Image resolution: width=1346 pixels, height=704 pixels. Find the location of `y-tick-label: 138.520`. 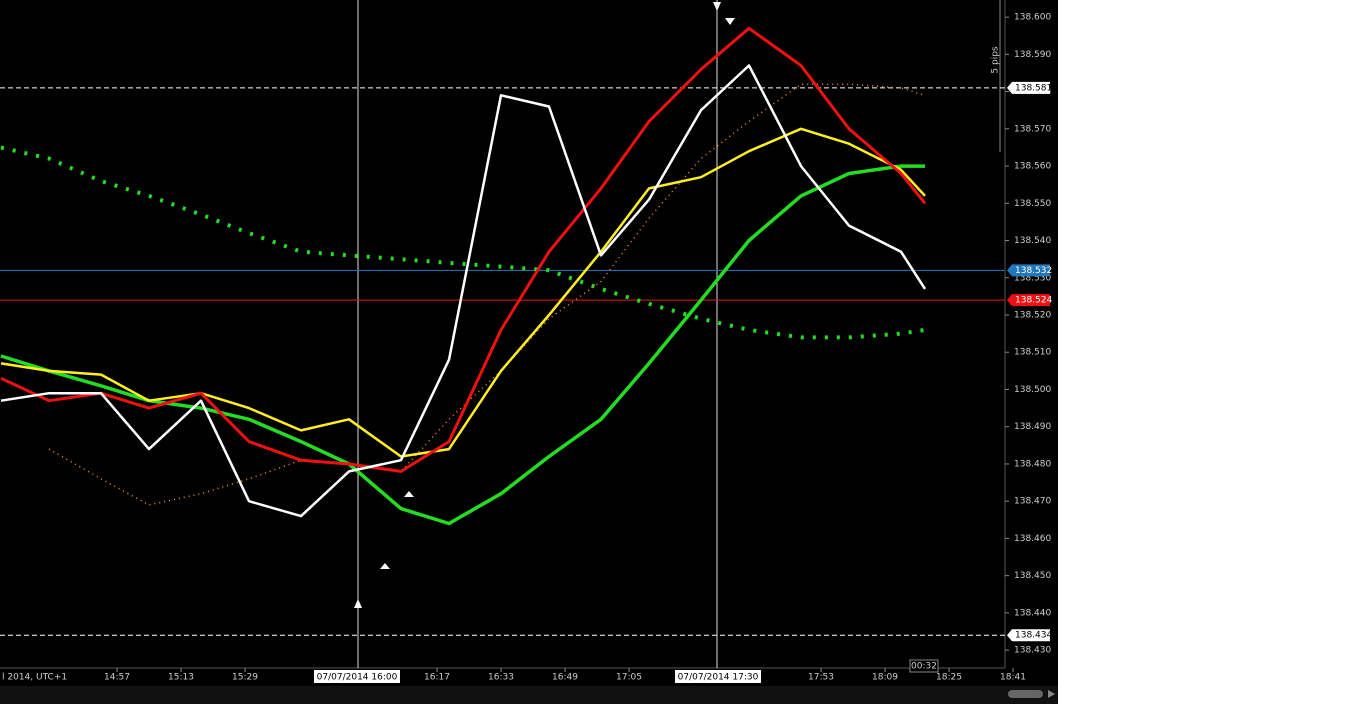

y-tick-label: 138.520 is located at coordinates (1032, 316).